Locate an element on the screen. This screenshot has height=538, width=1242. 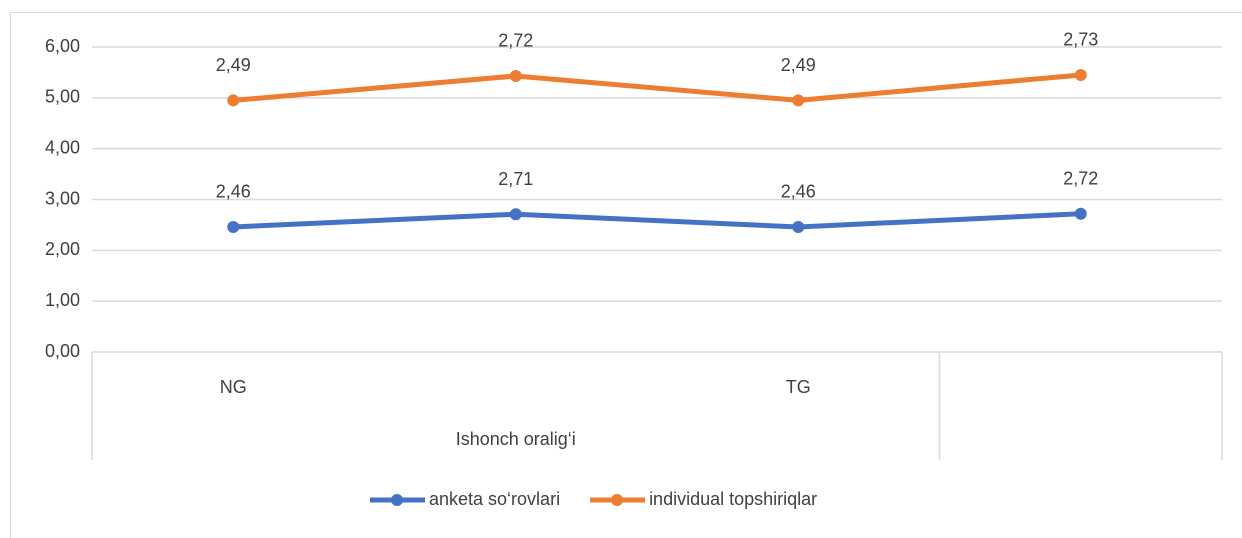
y-tick-label: 3,00 is located at coordinates (62, 198).